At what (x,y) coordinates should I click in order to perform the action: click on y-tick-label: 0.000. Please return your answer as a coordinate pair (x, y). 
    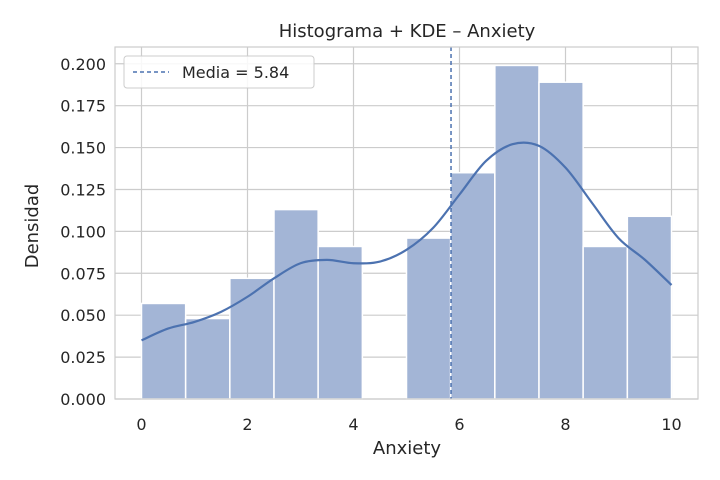
    Looking at the image, I should click on (83, 399).